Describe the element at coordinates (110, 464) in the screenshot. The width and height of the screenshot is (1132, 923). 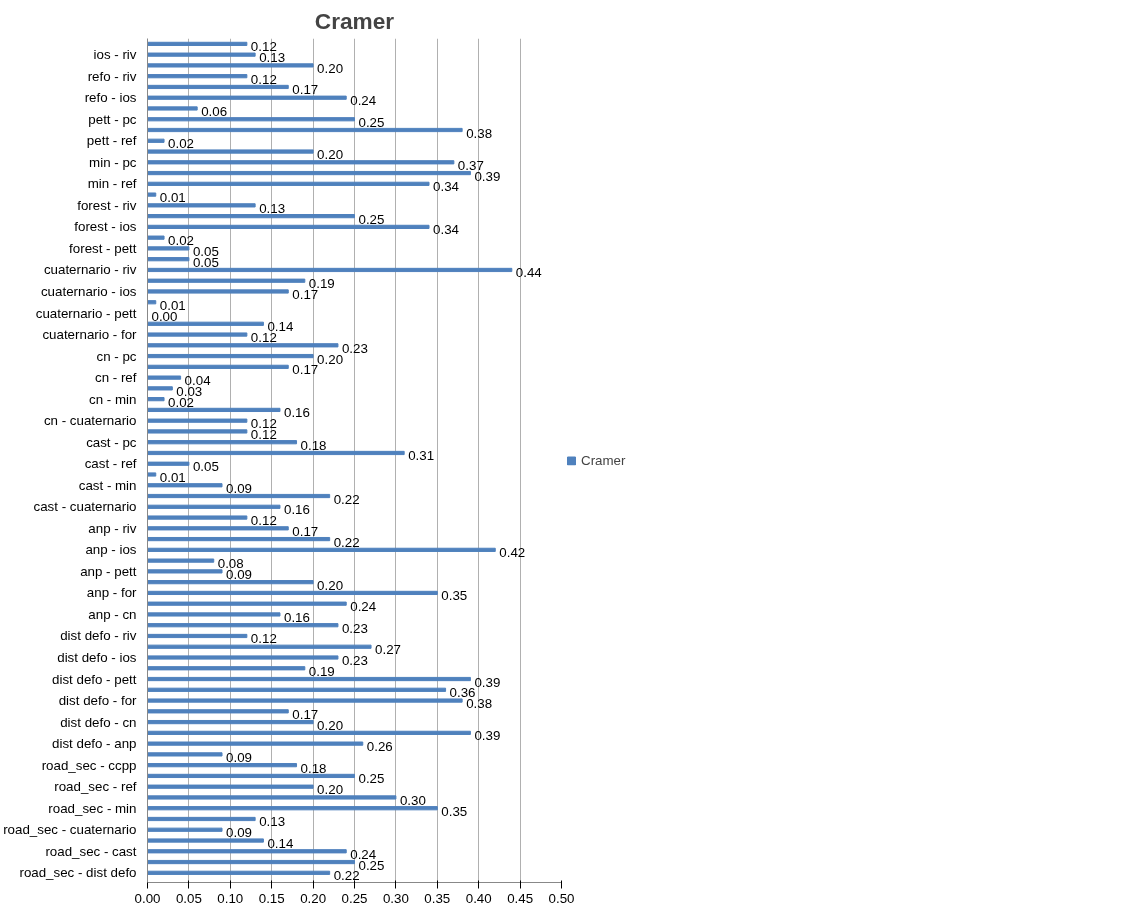
I see `y-tick-label: cast - ref` at that location.